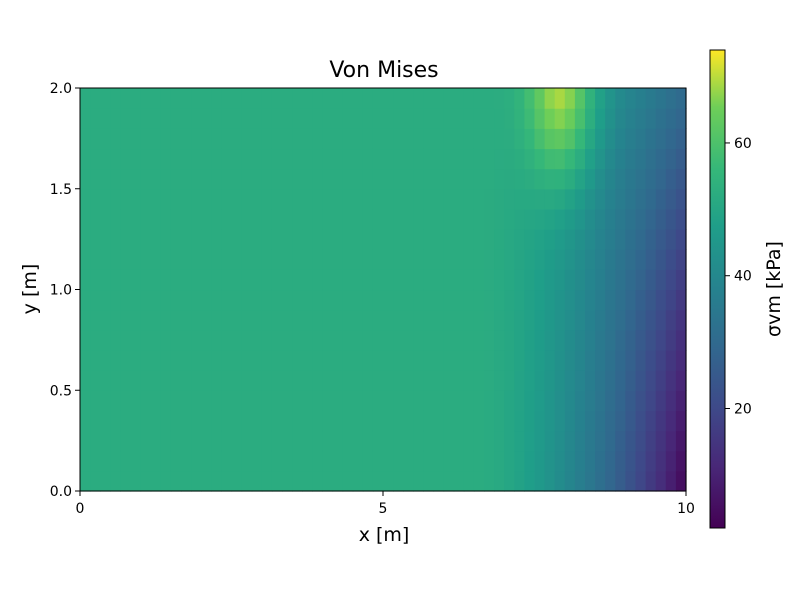 The height and width of the screenshot is (604, 800). Describe the element at coordinates (61, 291) in the screenshot. I see `y-tick-label: 1.0` at that location.